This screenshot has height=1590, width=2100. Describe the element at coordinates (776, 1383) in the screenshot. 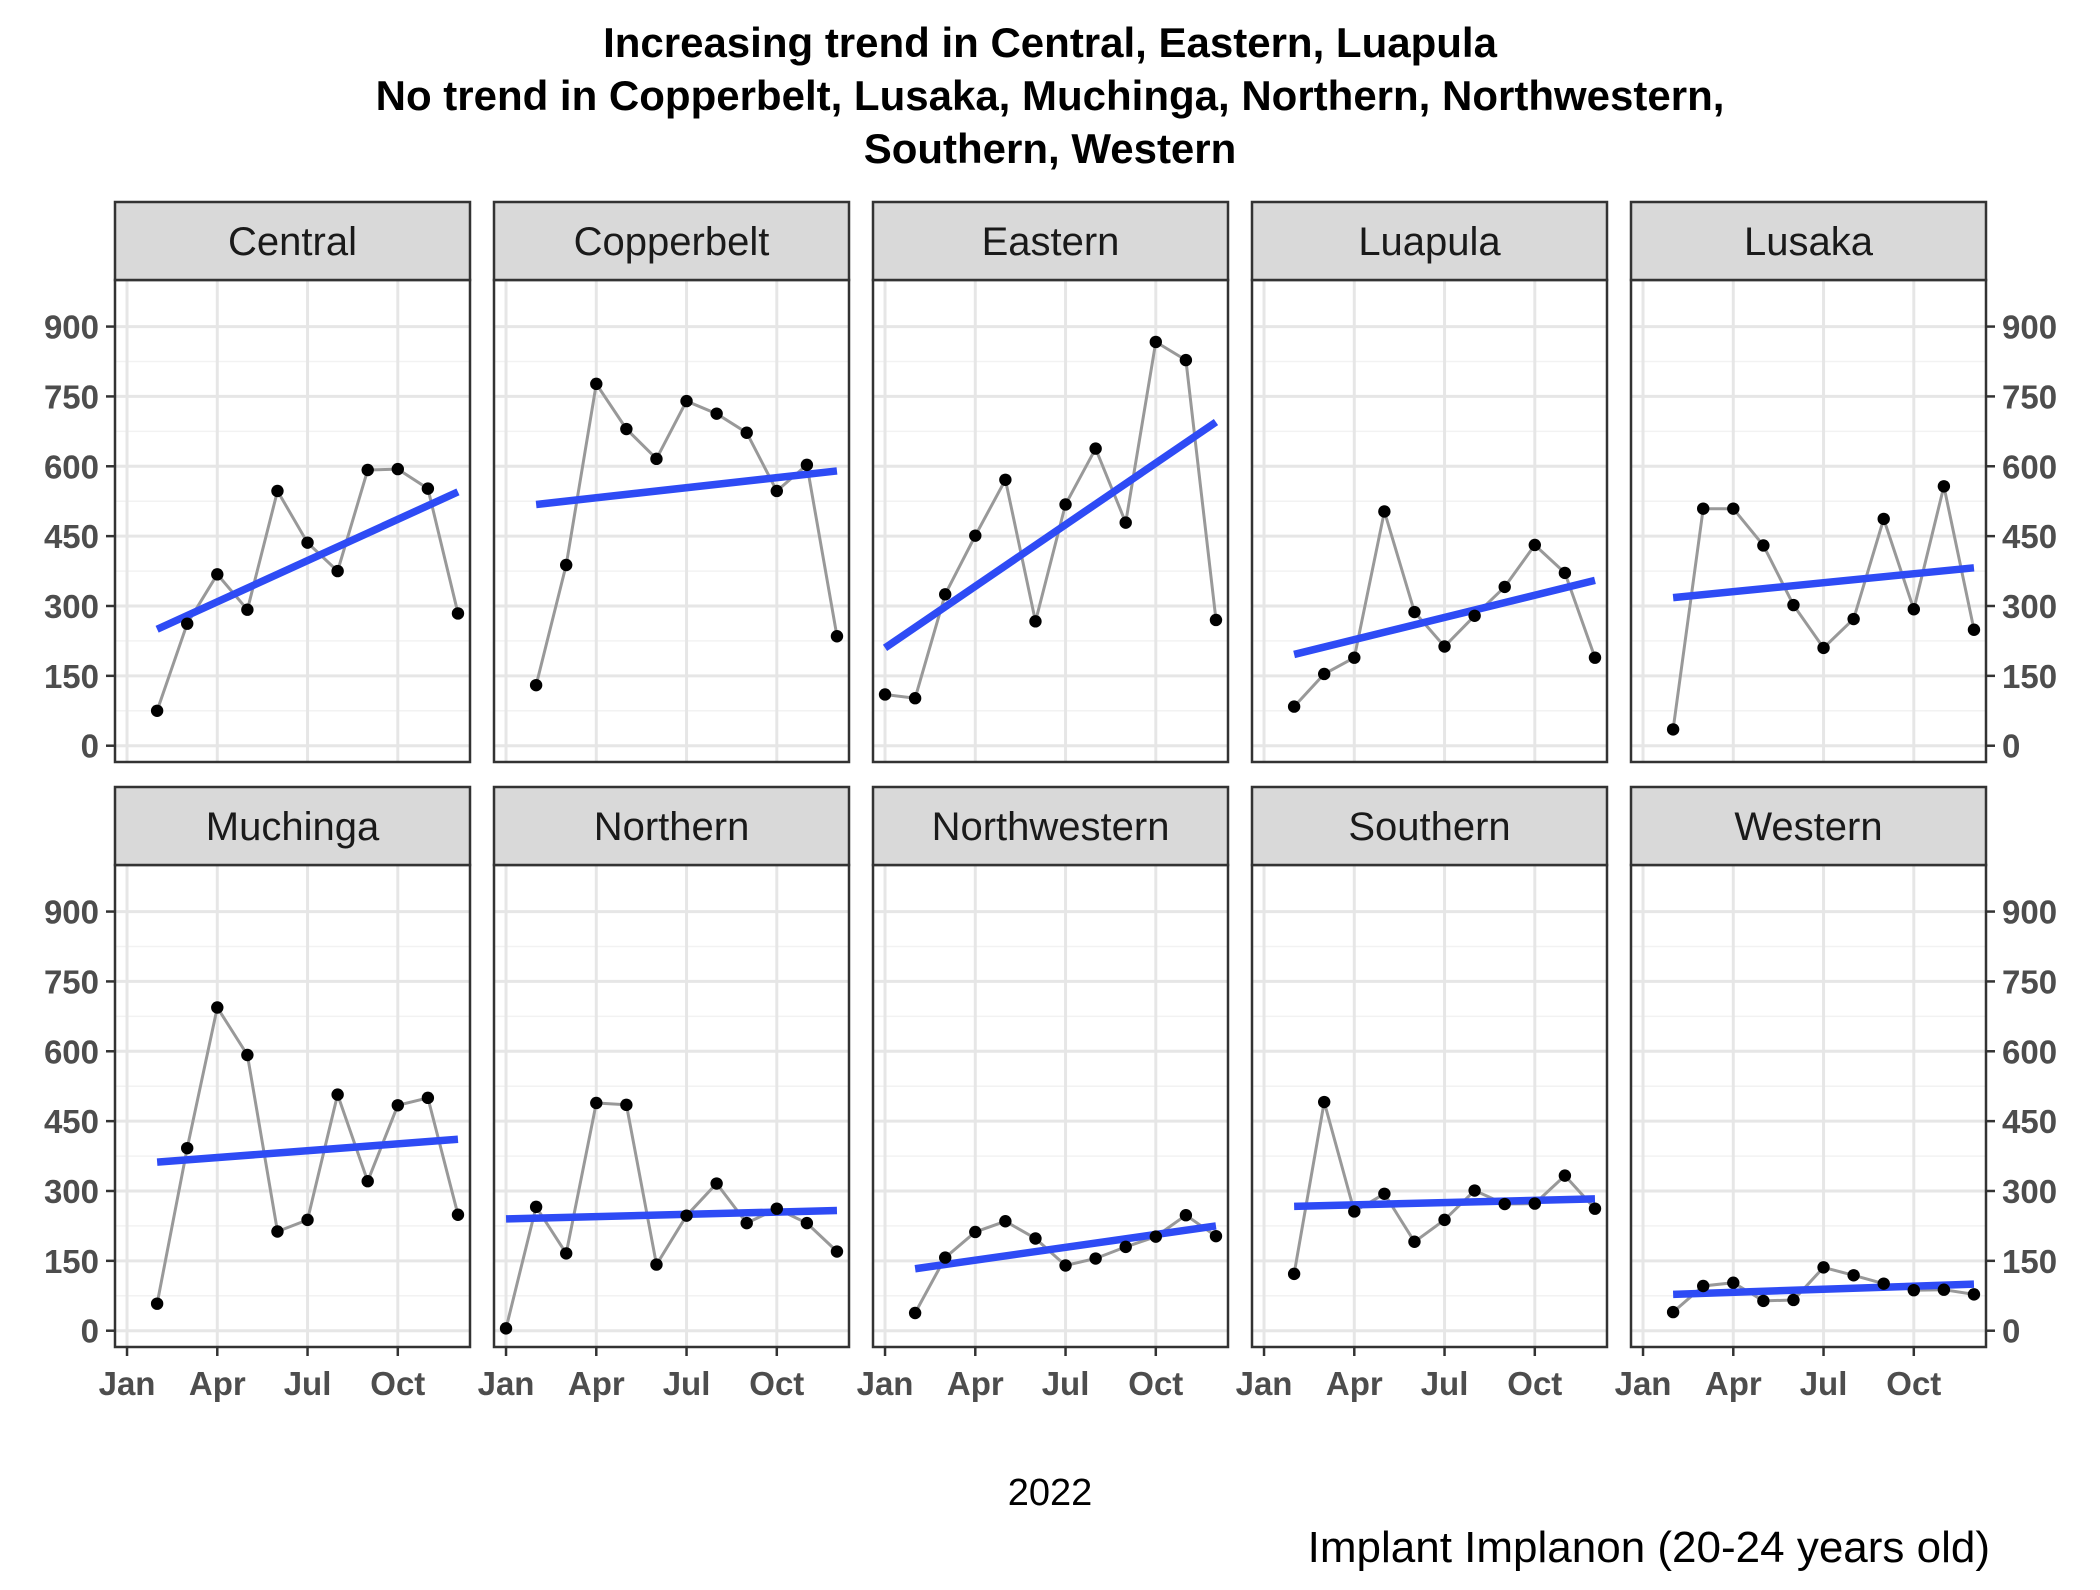

I see `x-tick-label: Oct` at that location.